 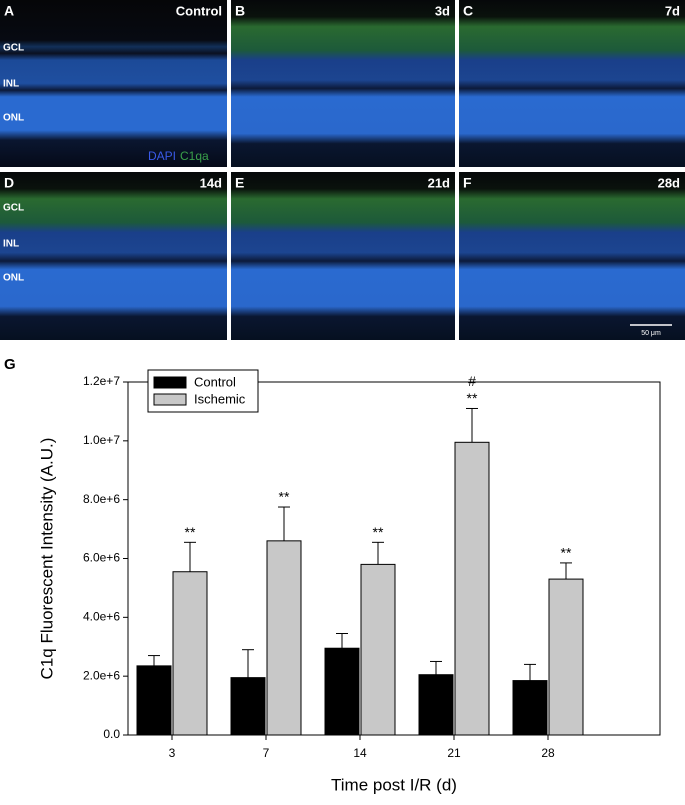 I want to click on x-tick-label: 28, so click(x=548, y=753).